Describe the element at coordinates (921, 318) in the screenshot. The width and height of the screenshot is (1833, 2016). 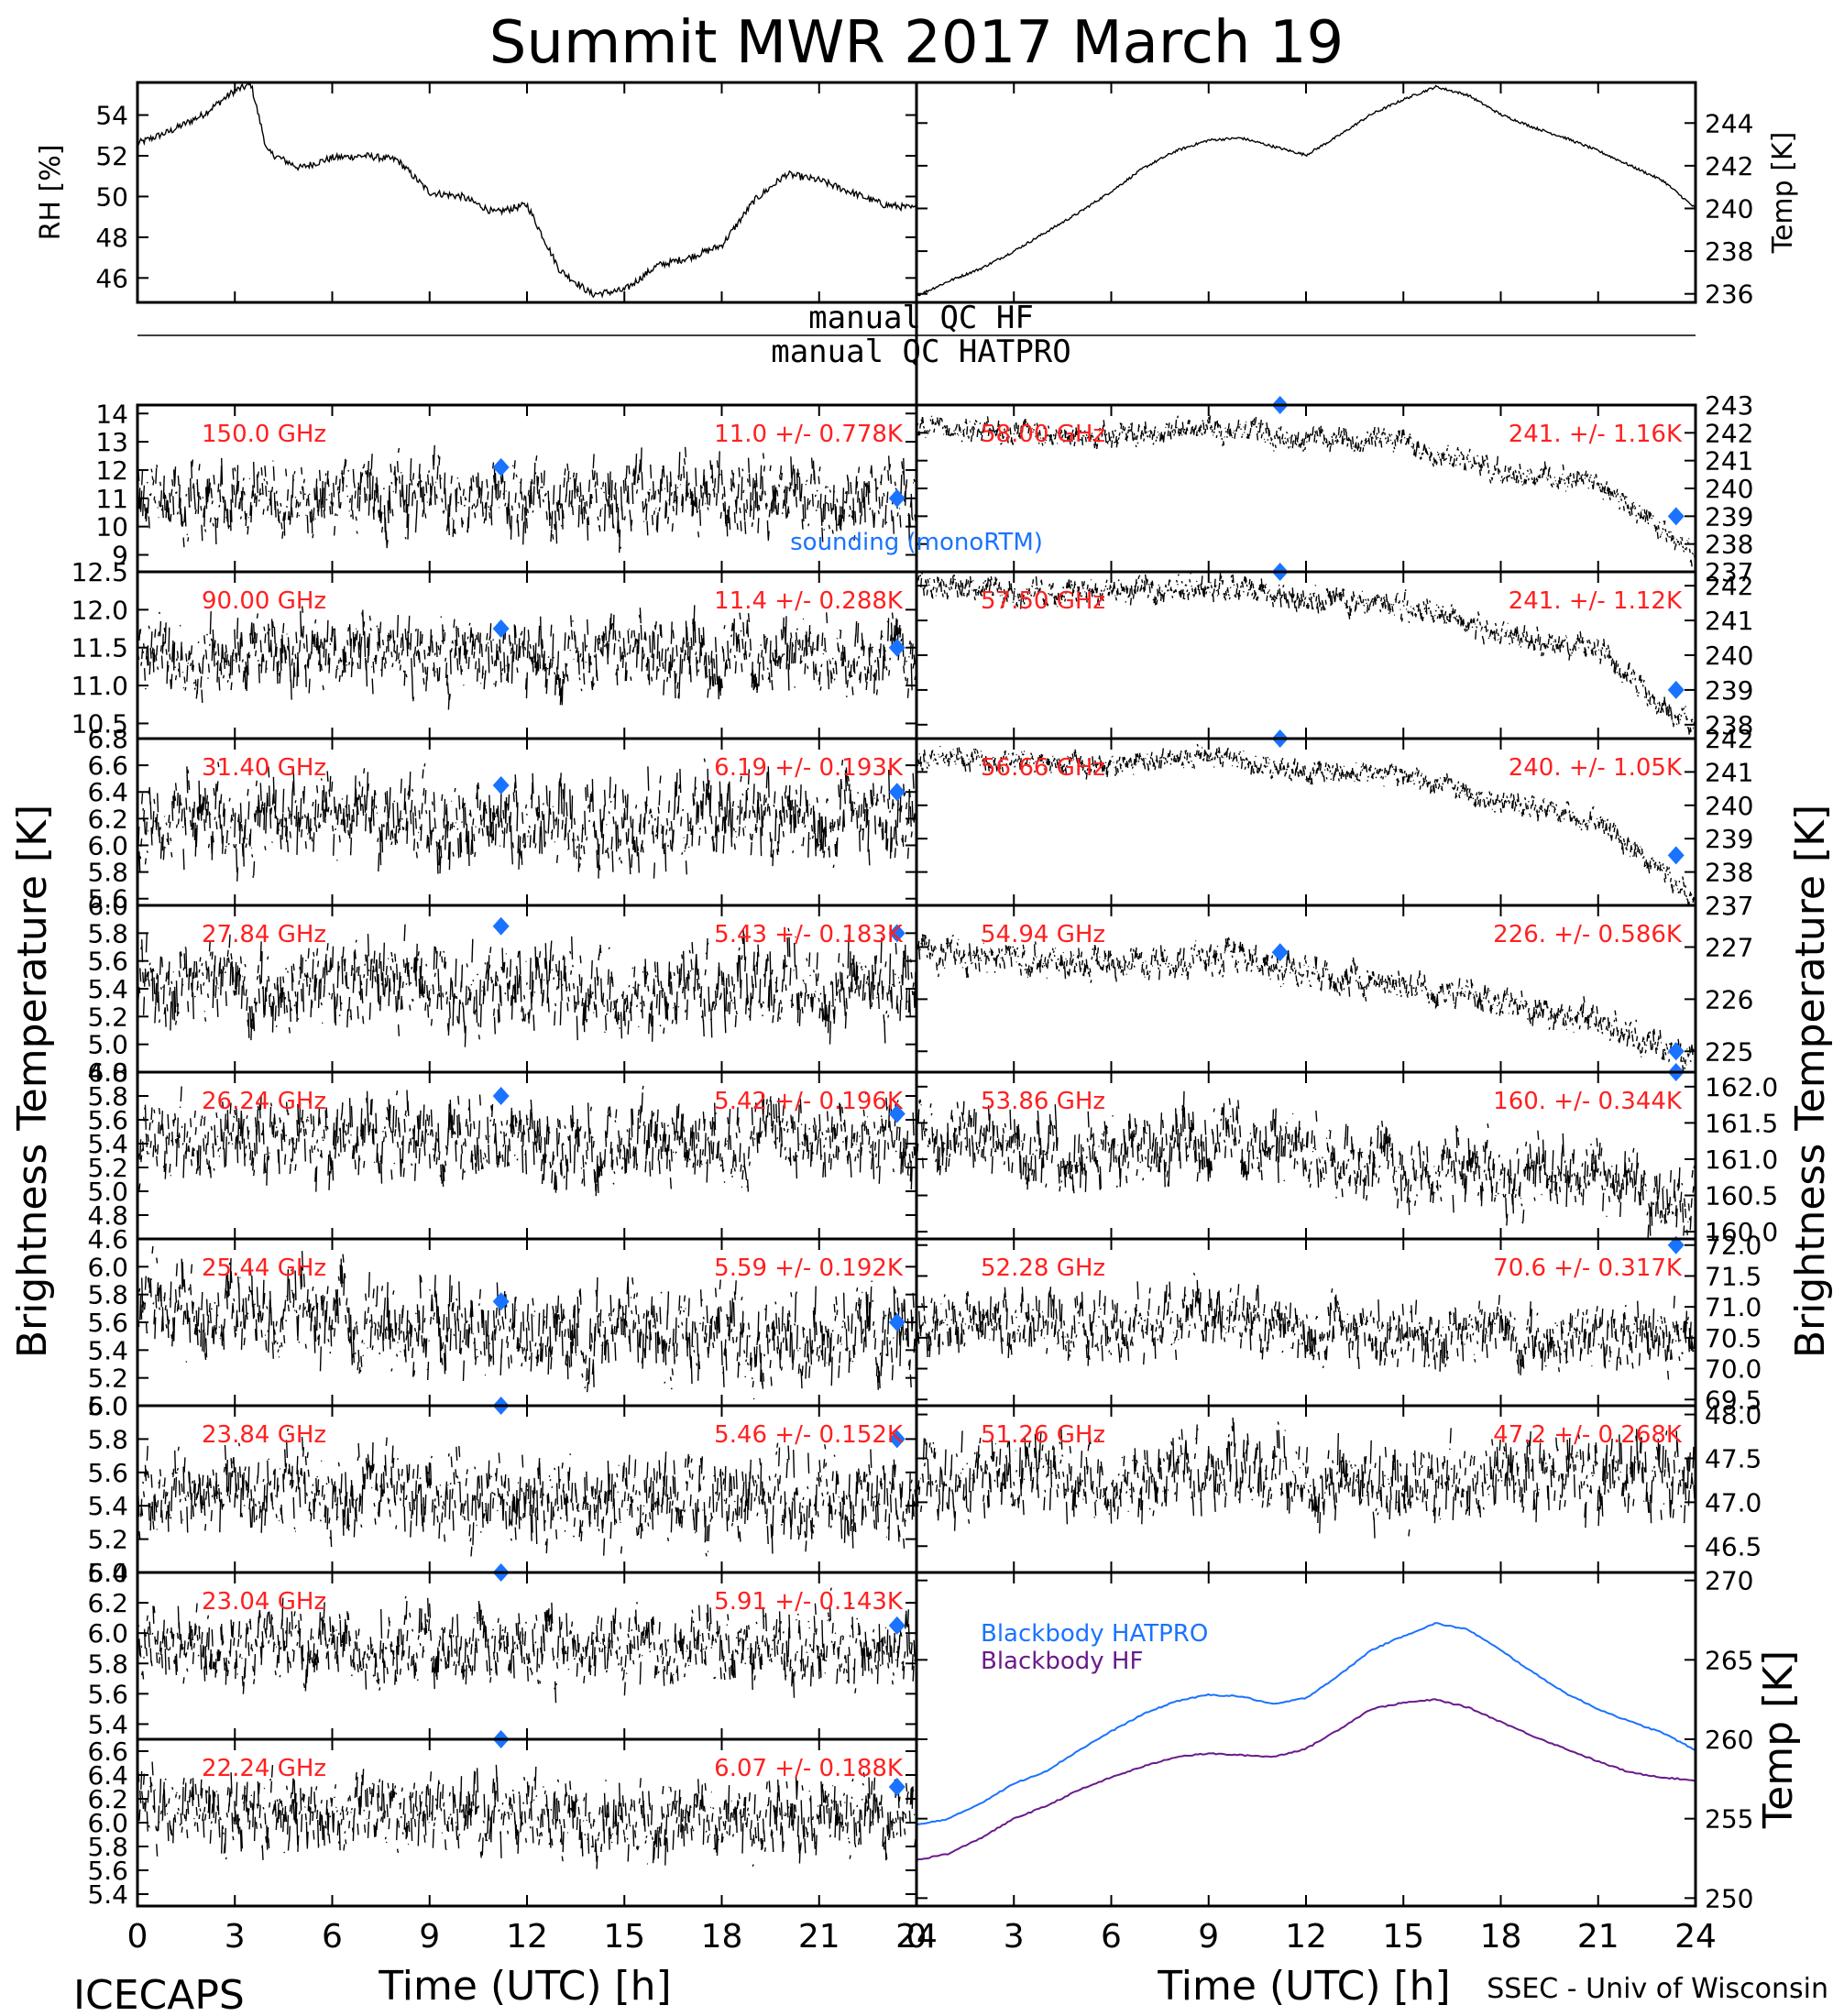
I see `qc-hf-label: manual QC HF` at that location.